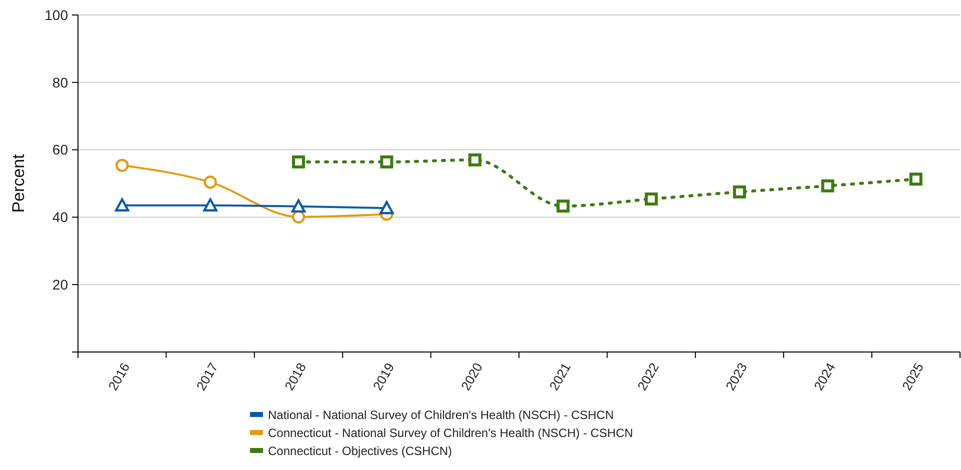 The width and height of the screenshot is (961, 470). What do you see at coordinates (441, 415) in the screenshot?
I see `legend-label: National - National Survey of Children's Health (NSCH) - CSHCN` at bounding box center [441, 415].